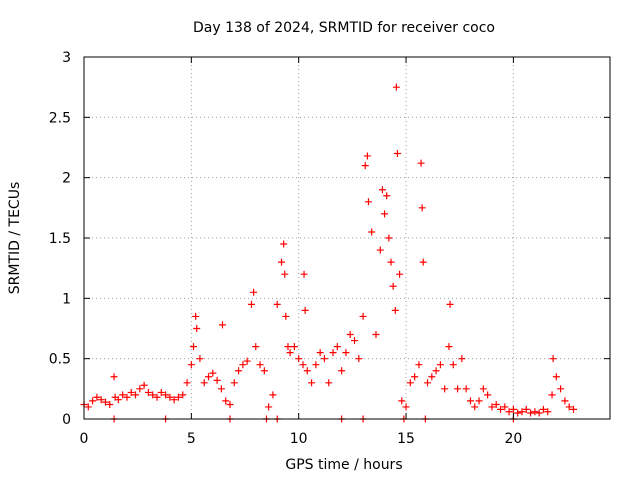 This screenshot has width=640, height=480. Describe the element at coordinates (15, 238) in the screenshot. I see `y-axis-label: SRMTID / TECUs` at that location.